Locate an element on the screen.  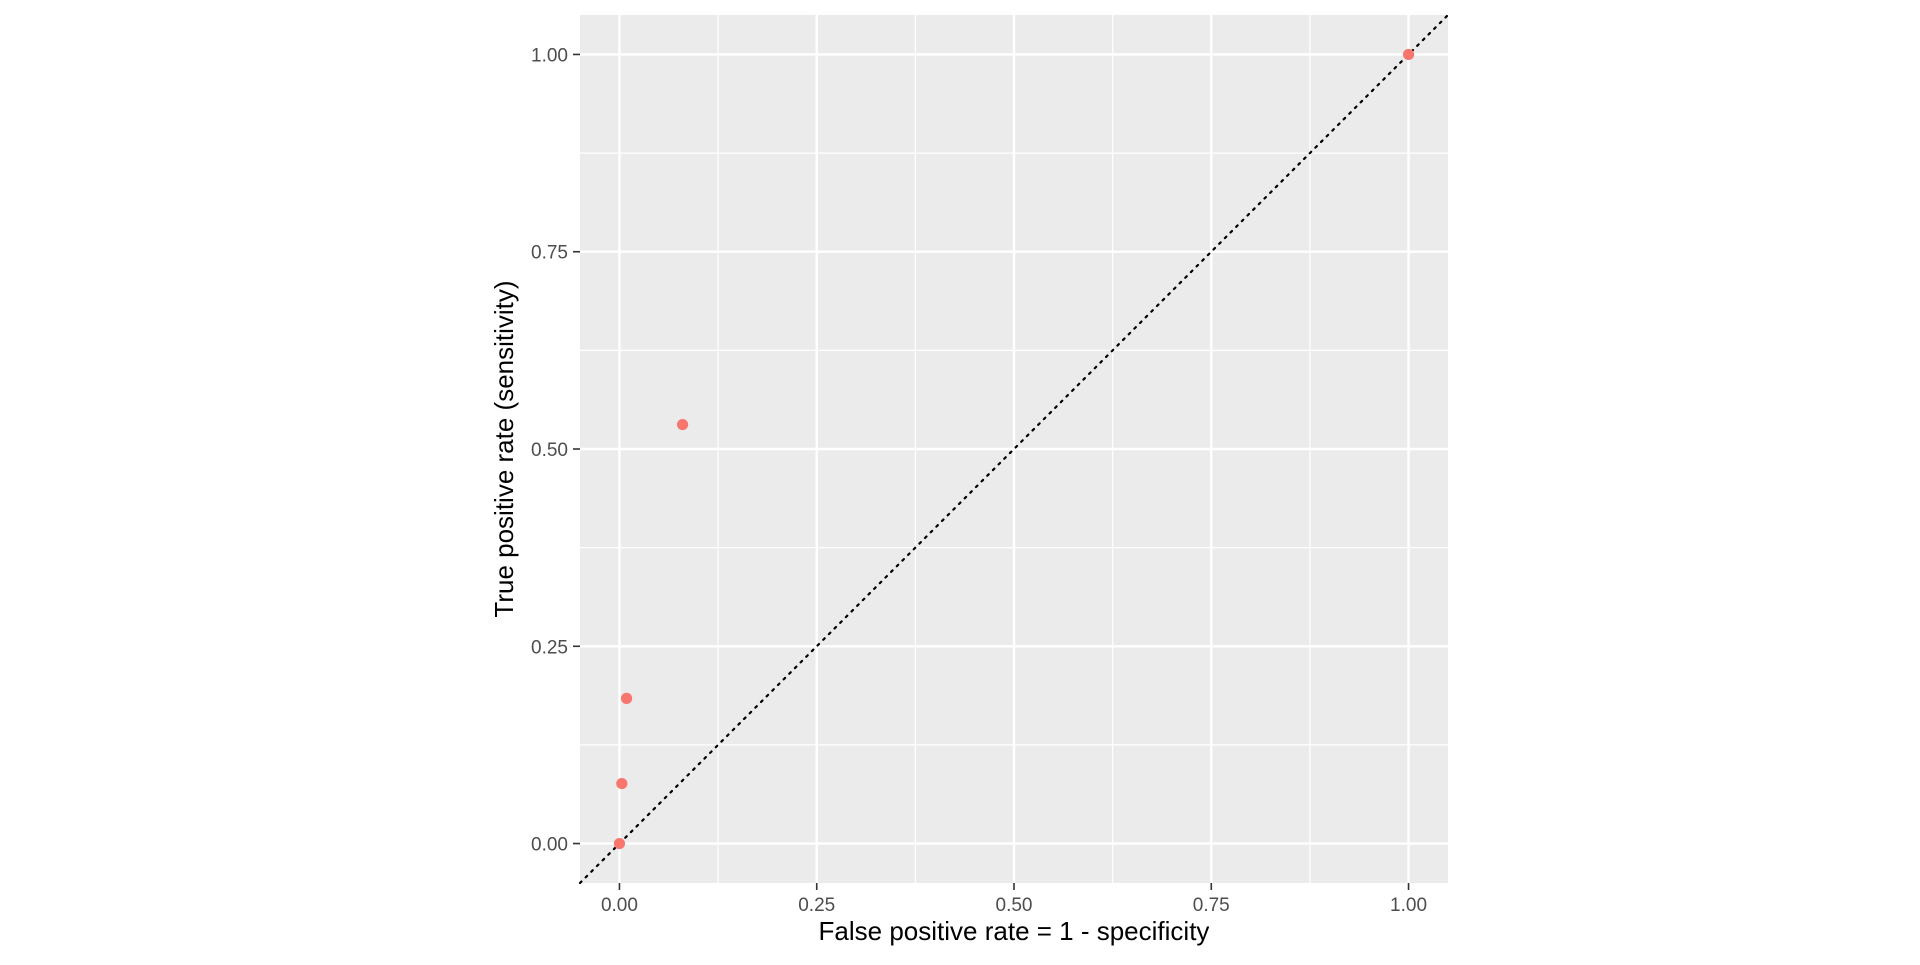
x-tick-label: 0.00 is located at coordinates (619, 905).